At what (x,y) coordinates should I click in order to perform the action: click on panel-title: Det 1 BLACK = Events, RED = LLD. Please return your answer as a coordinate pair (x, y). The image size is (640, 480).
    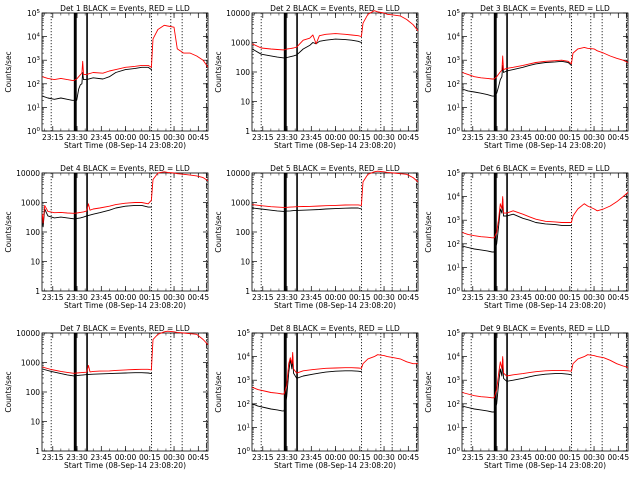
    Looking at the image, I should click on (125, 8).